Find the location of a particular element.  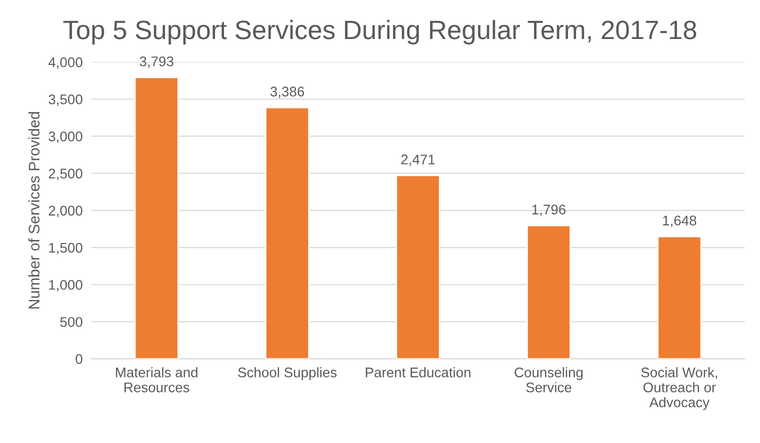

y-tick-label: 2,000 is located at coordinates (65, 212).